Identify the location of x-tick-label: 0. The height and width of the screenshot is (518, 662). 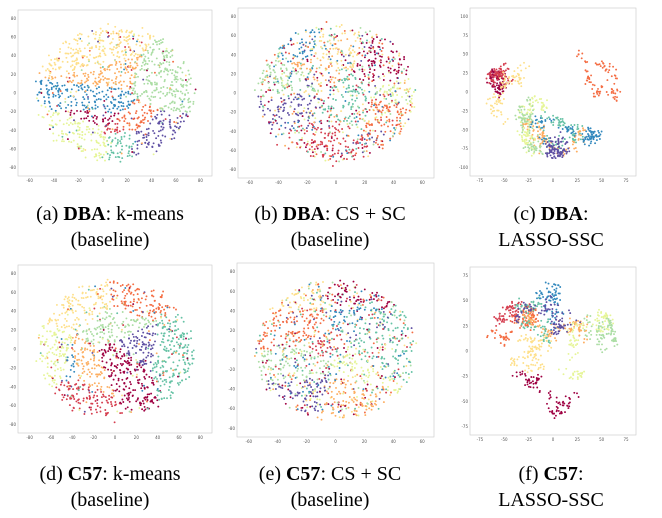
(336, 182).